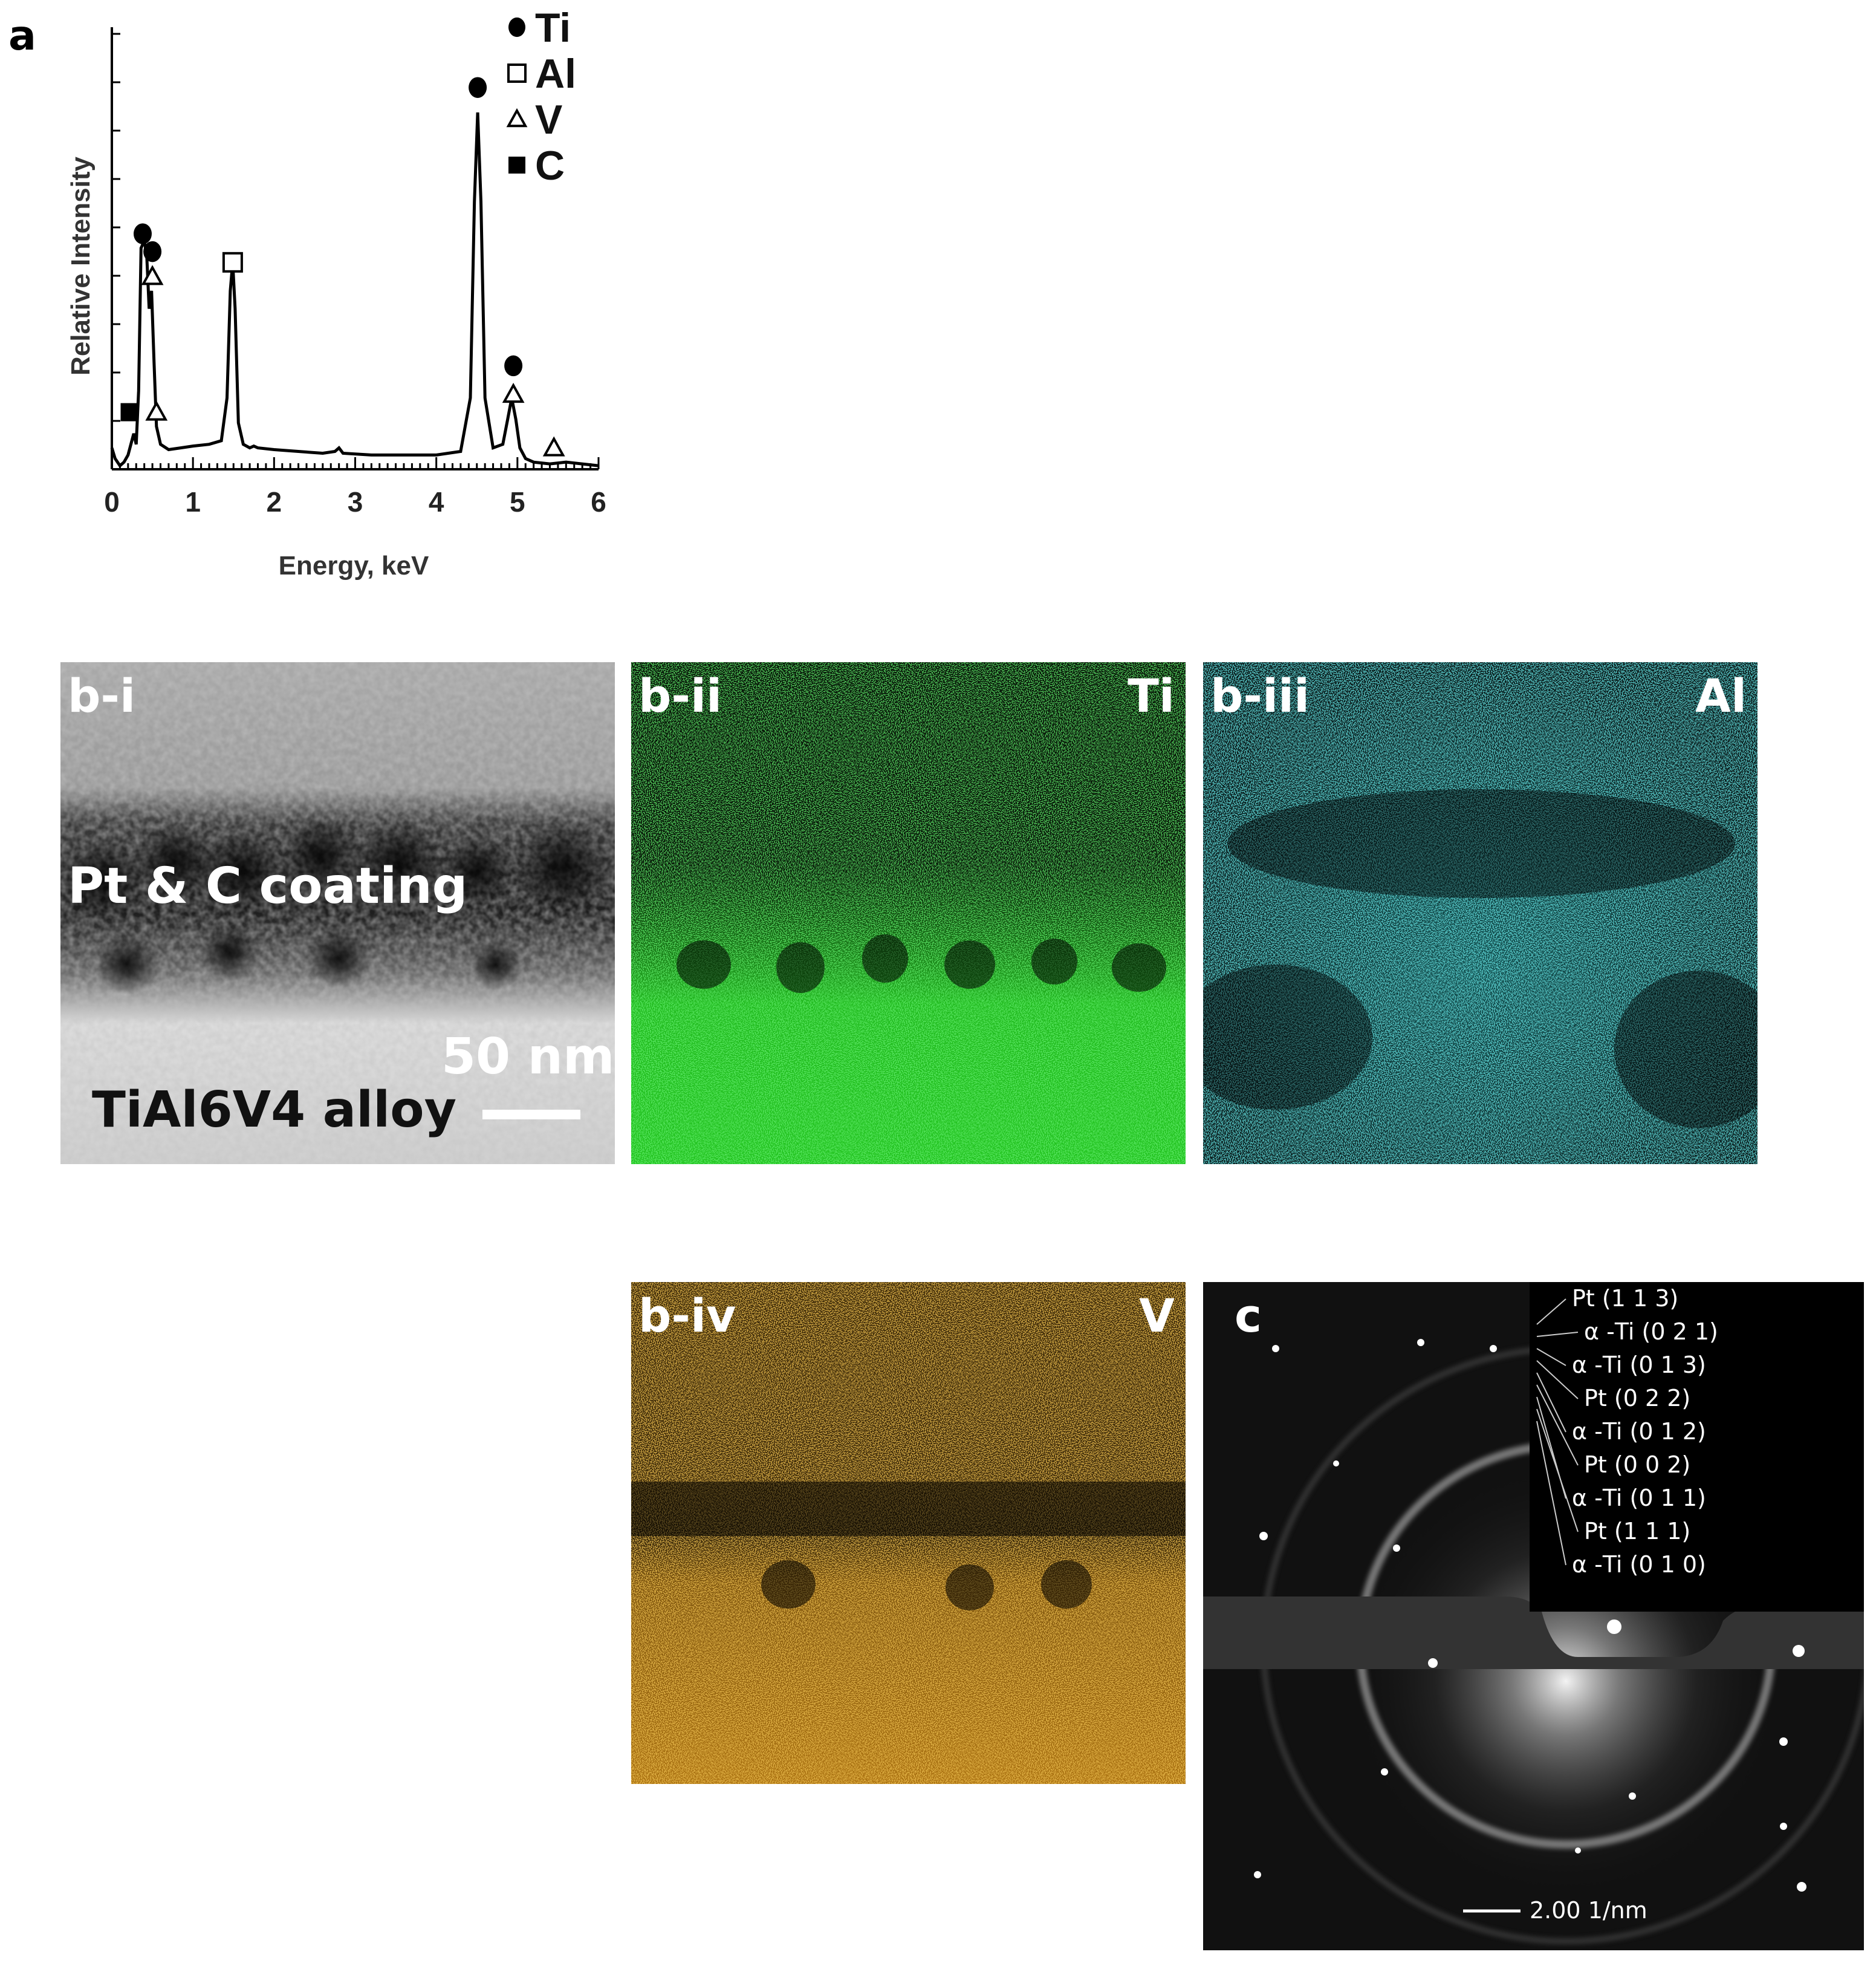 The width and height of the screenshot is (1876, 1966). What do you see at coordinates (22, 36) in the screenshot?
I see `panel-a-letter: a` at bounding box center [22, 36].